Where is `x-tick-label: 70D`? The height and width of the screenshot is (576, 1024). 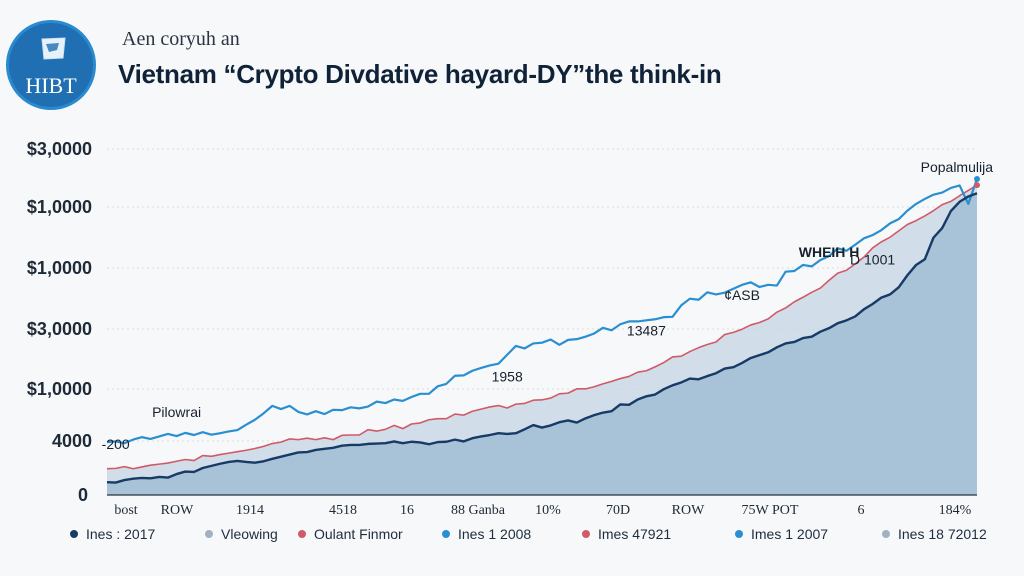 x-tick-label: 70D is located at coordinates (618, 510).